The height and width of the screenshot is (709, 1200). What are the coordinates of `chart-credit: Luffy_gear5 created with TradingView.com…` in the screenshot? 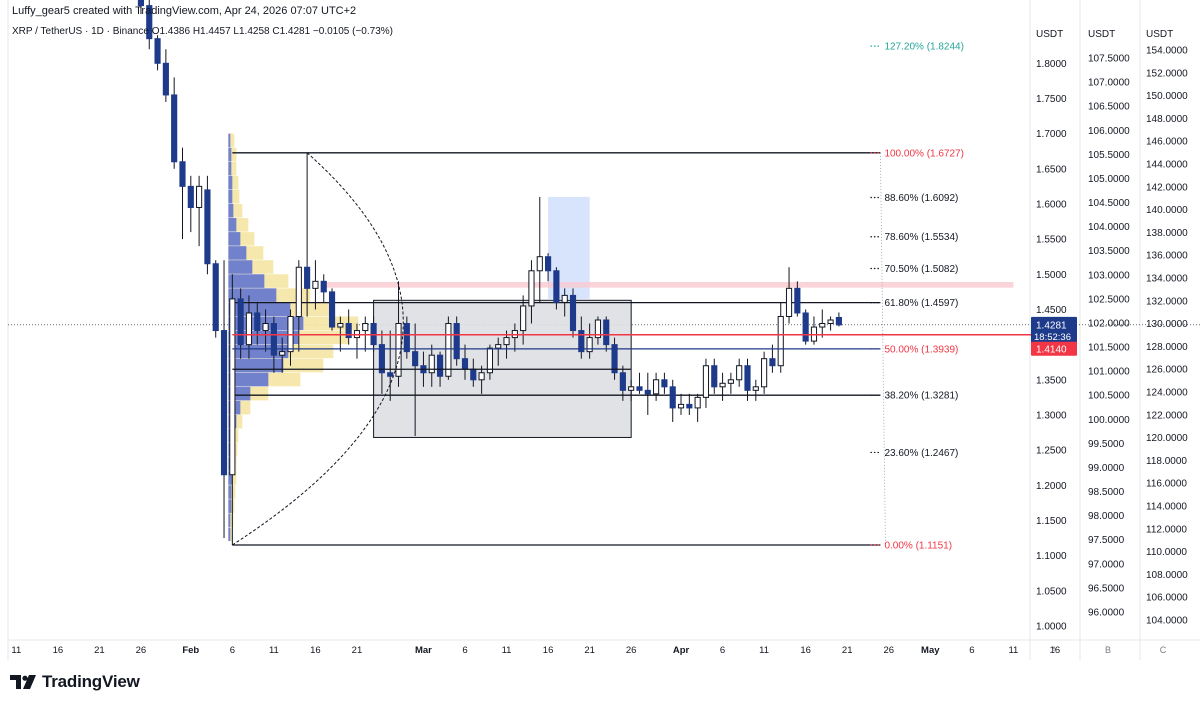 It's located at (184, 11).